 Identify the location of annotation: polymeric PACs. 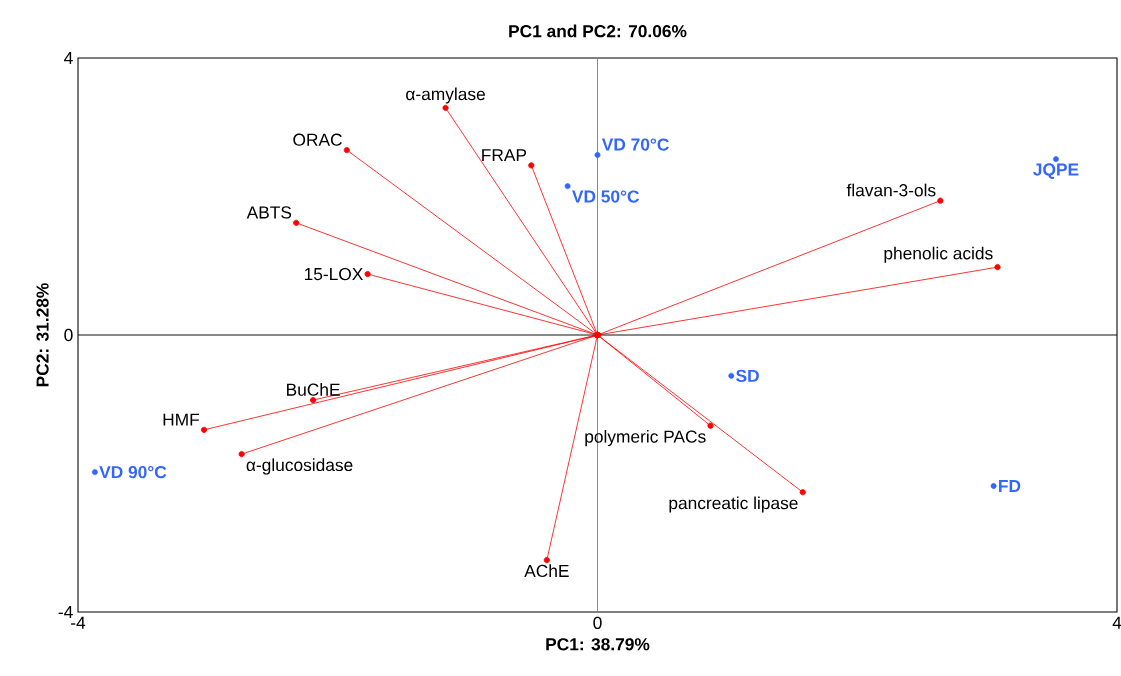
(645, 438).